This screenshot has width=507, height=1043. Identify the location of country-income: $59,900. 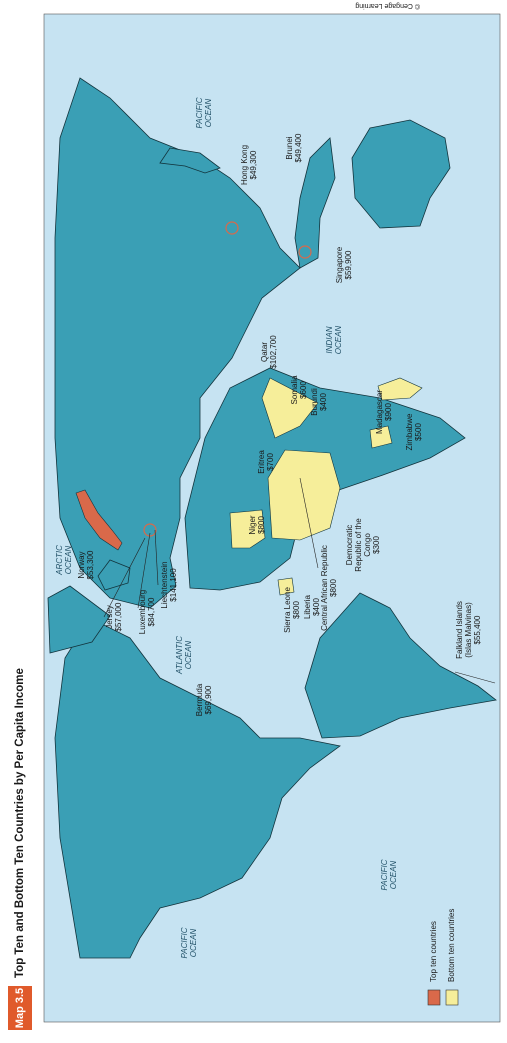
(348, 264).